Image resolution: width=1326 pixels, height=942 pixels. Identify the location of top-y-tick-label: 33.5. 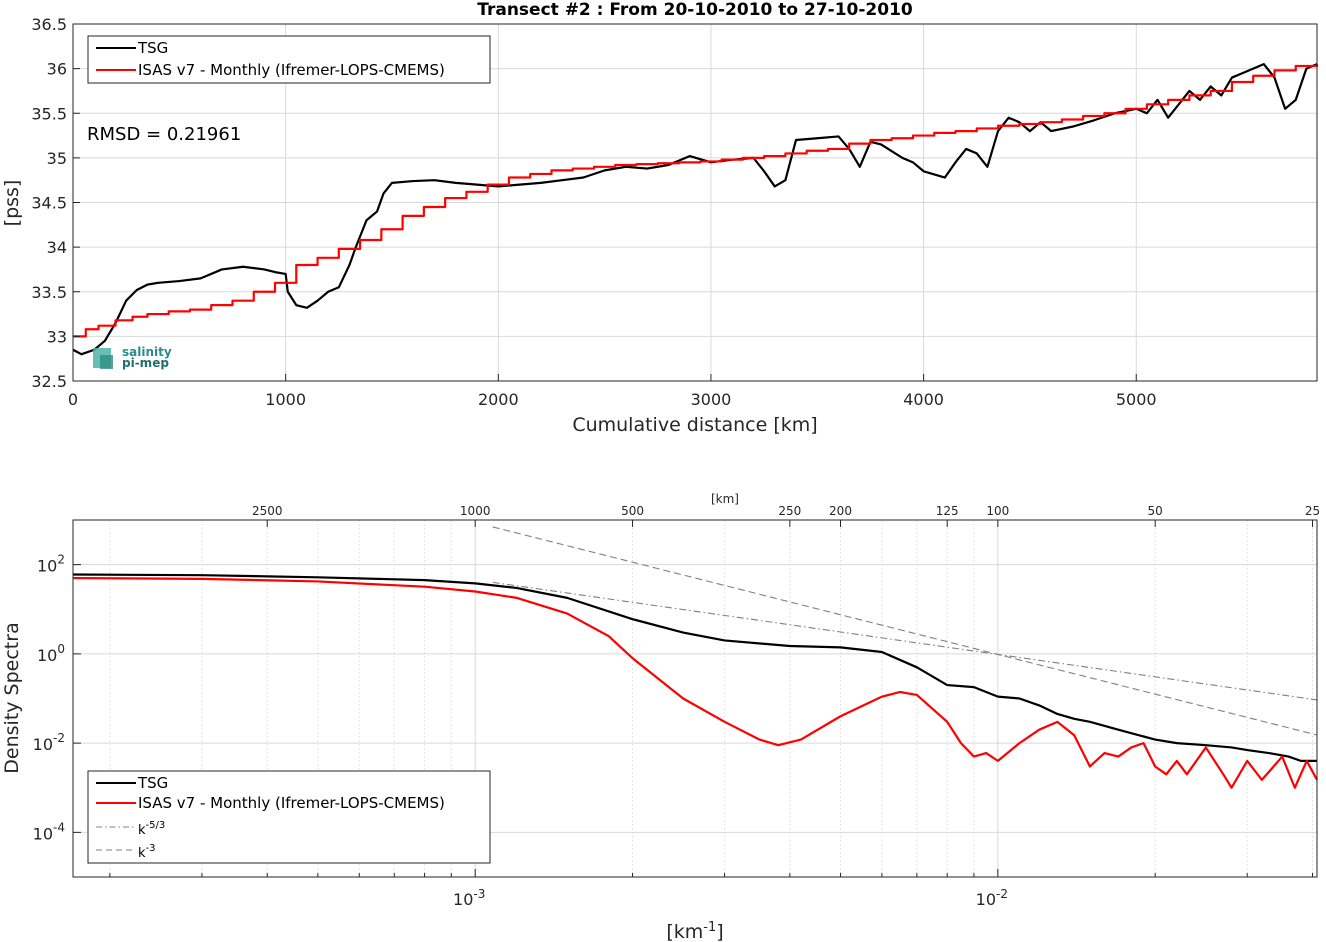
(49, 292).